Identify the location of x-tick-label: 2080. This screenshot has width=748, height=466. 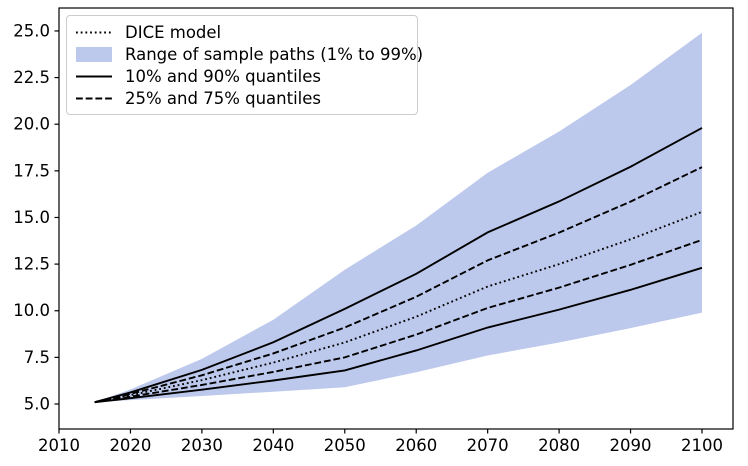
(559, 445).